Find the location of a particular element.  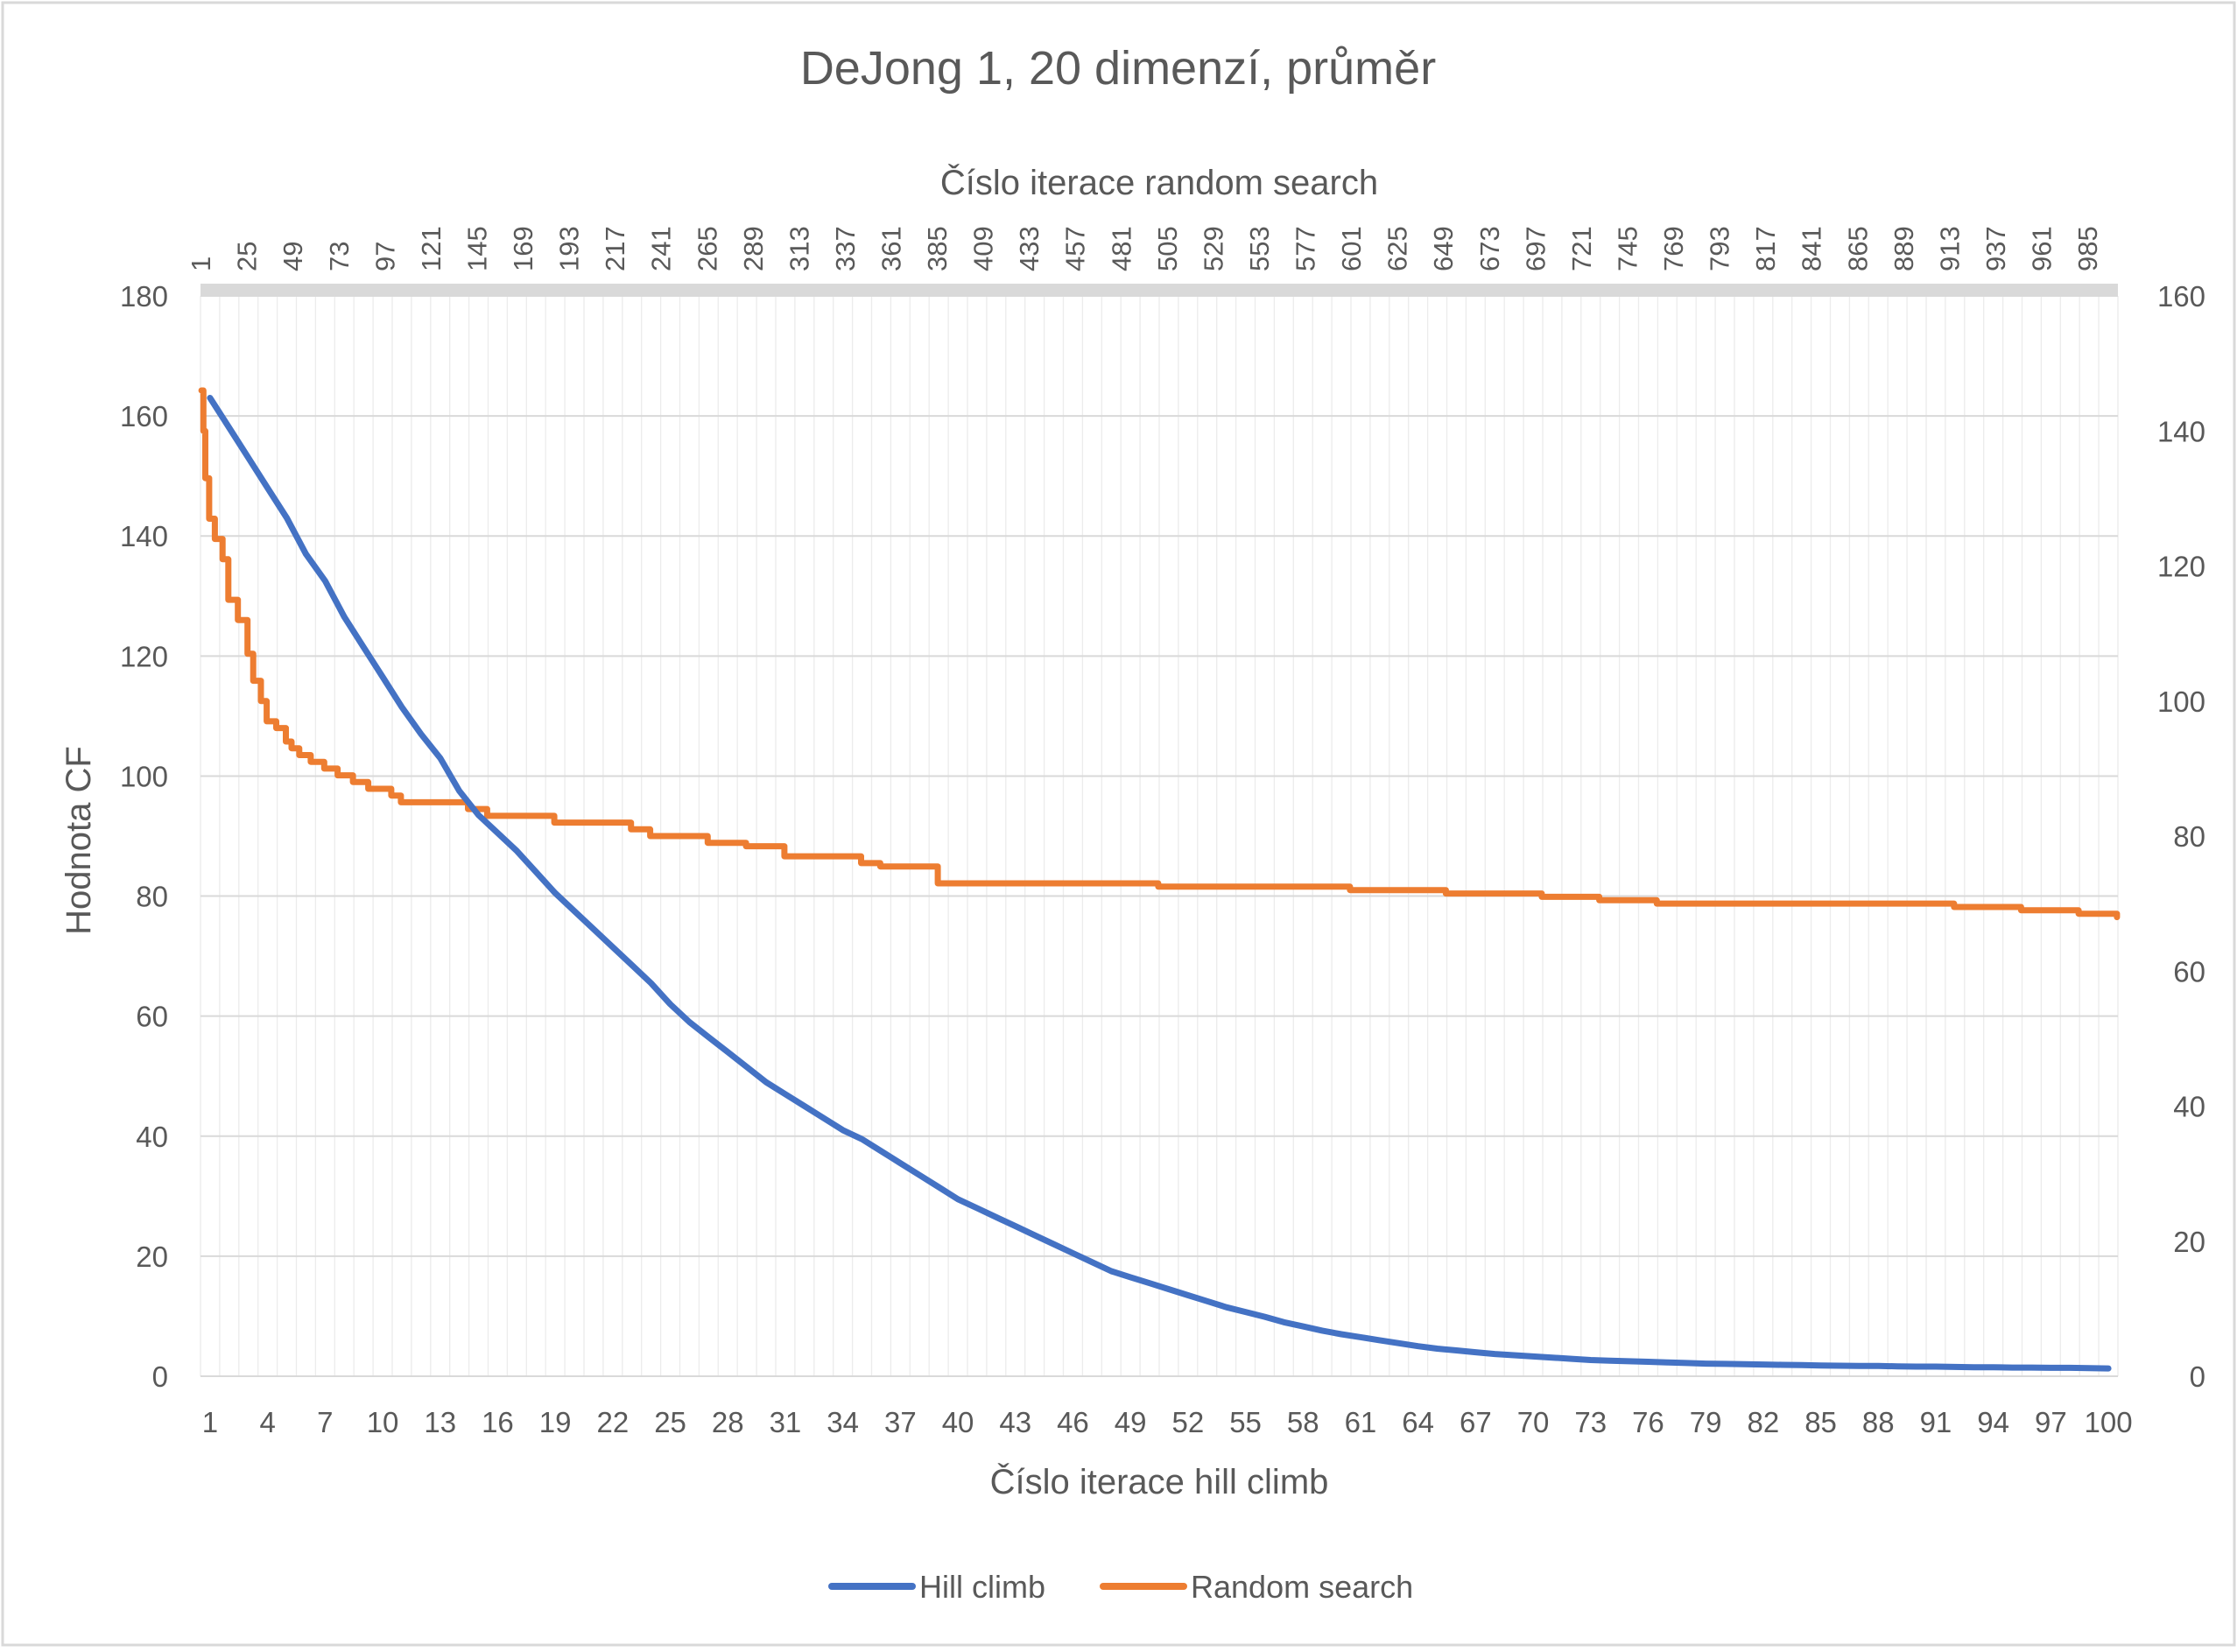

x-tick-label: 49 is located at coordinates (1131, 1422).